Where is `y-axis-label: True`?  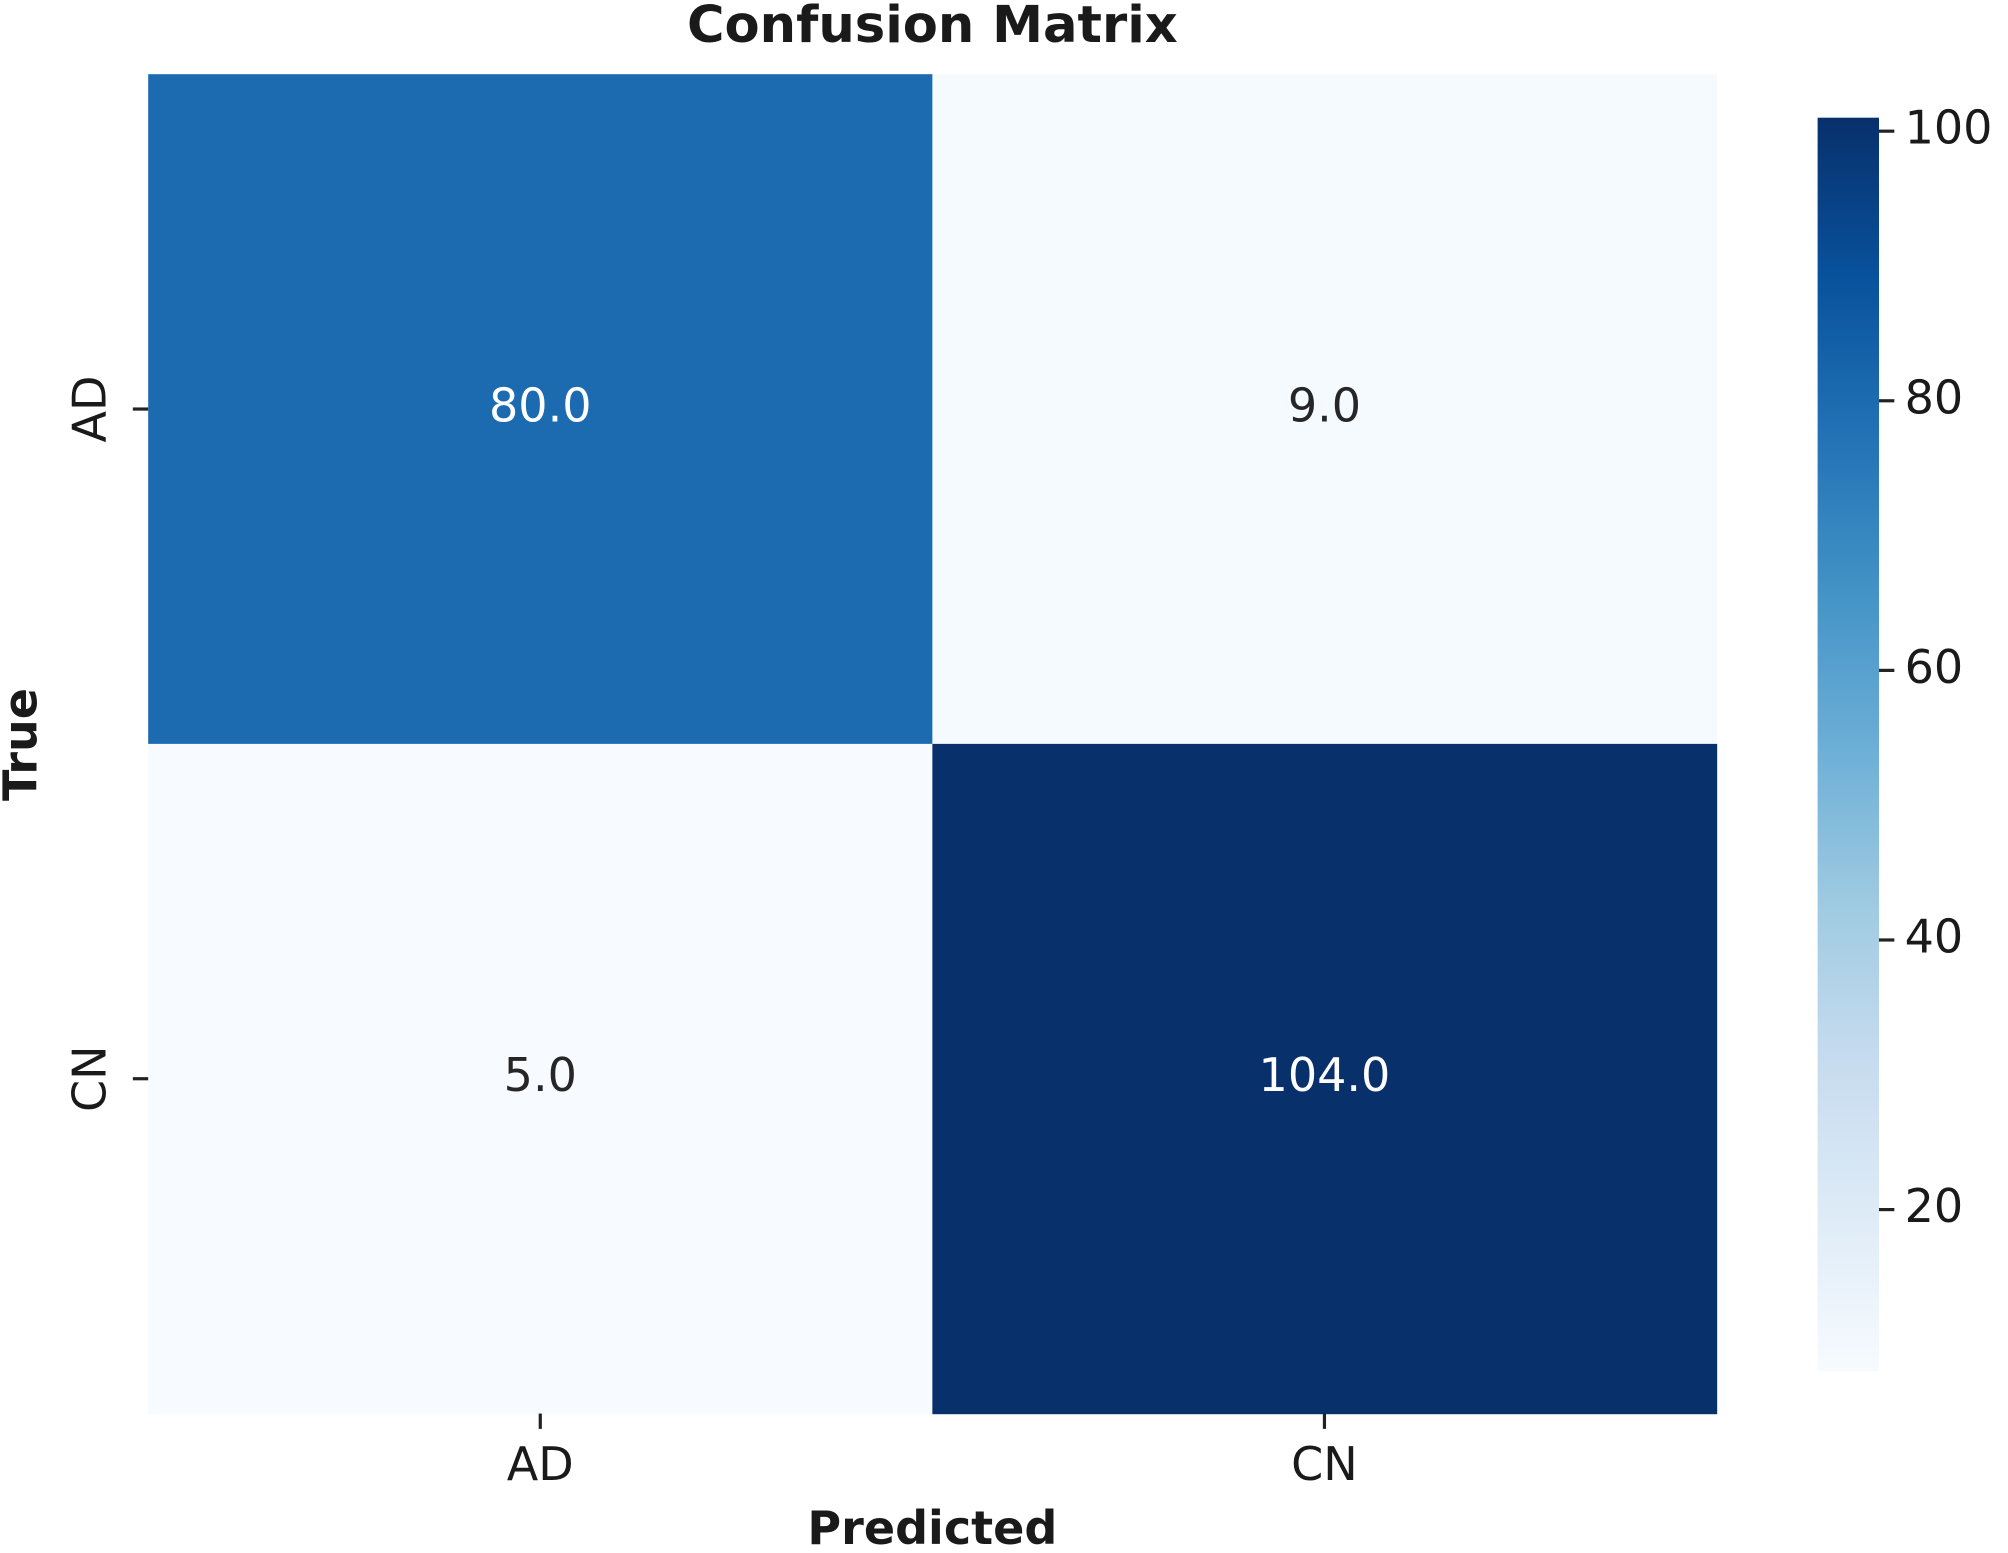 y-axis-label: True is located at coordinates (24, 744).